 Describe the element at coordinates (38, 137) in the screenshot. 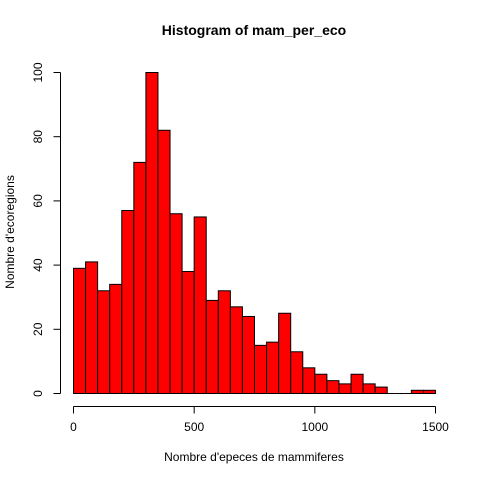

I see `y-tick-label: 80` at that location.